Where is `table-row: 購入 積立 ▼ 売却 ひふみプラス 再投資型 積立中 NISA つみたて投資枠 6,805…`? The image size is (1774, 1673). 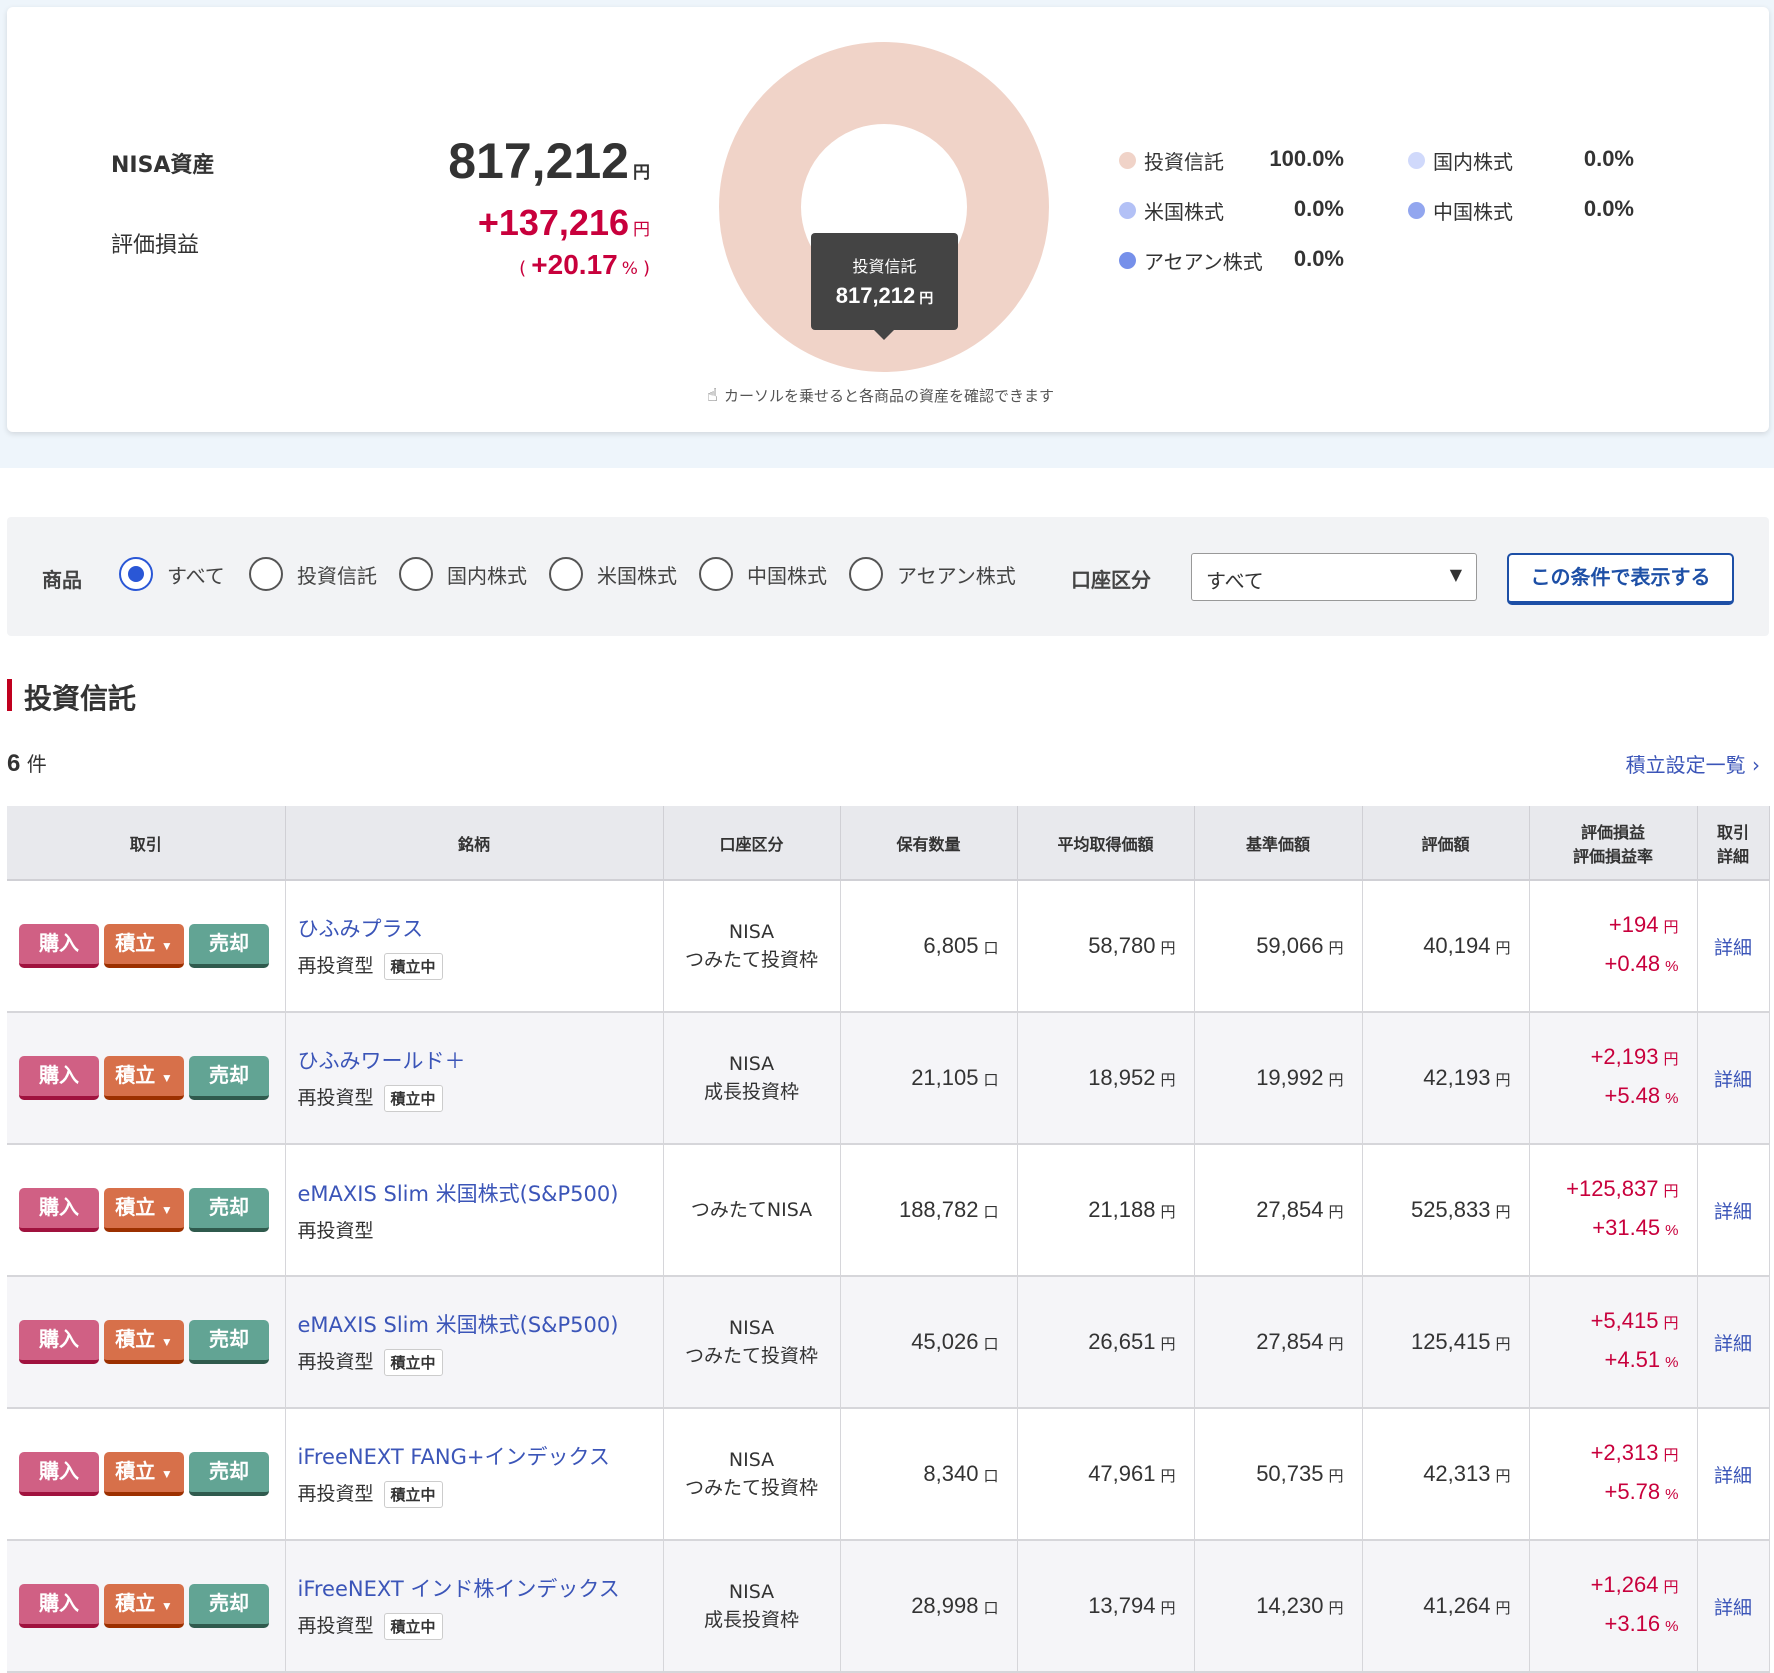
table-row: 購入 積立 ▼ 売却 ひふみプラス 再投資型 積立中 NISA つみたて投資枠 6,805… is located at coordinates (888, 946).